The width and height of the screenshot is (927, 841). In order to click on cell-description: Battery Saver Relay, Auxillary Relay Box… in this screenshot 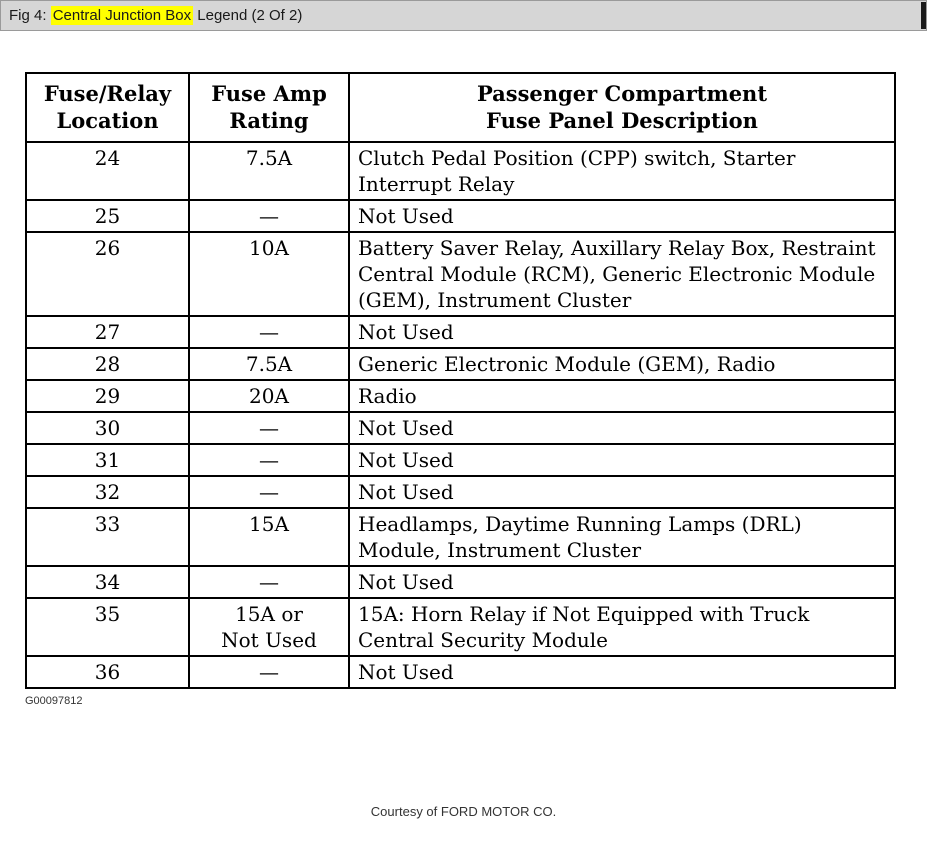, I will do `click(622, 273)`.